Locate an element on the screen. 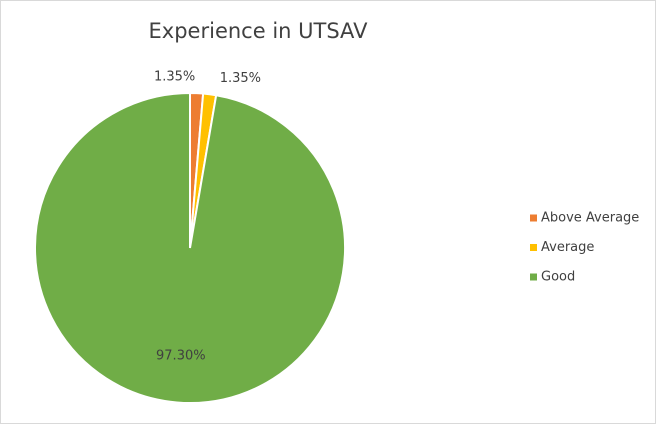 This screenshot has height=426, width=661. data-label: 97.30% is located at coordinates (181, 356).